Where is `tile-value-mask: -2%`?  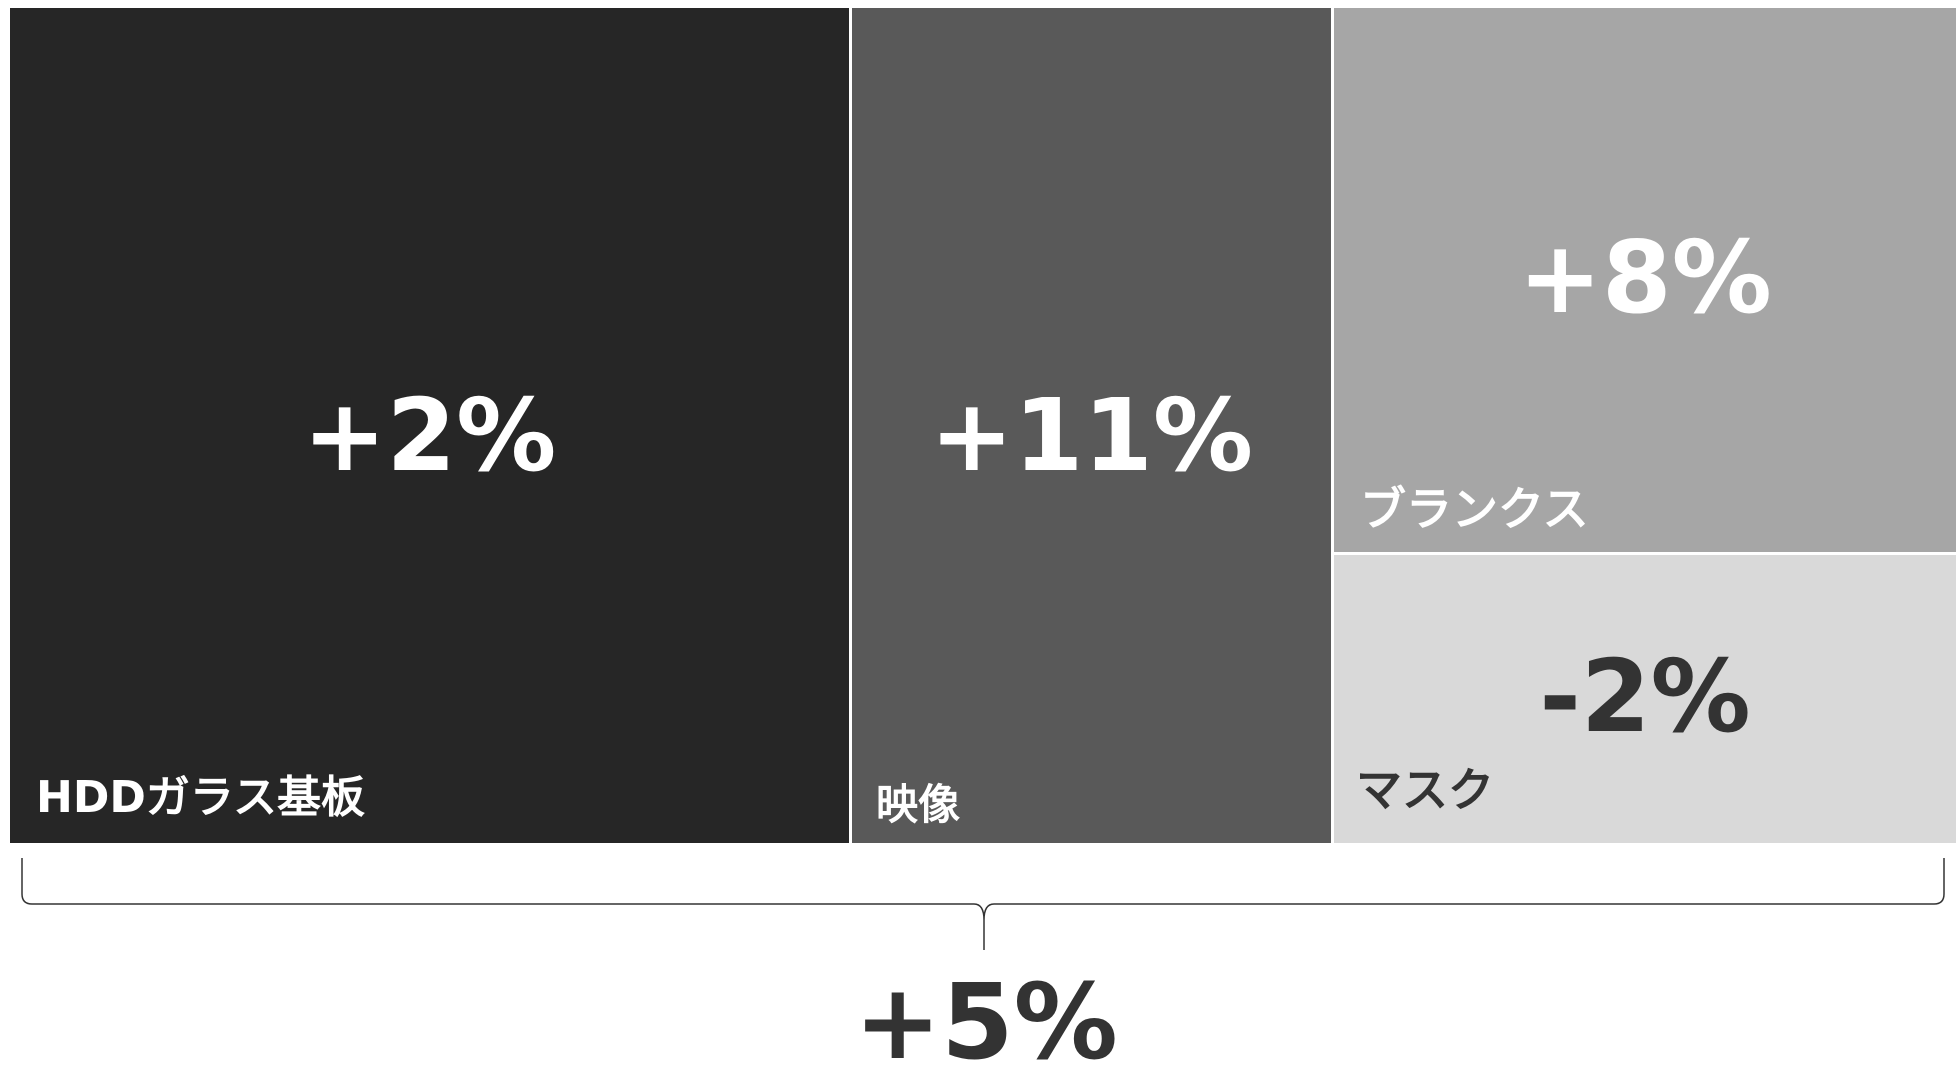
tile-value-mask: -2% is located at coordinates (1645, 696).